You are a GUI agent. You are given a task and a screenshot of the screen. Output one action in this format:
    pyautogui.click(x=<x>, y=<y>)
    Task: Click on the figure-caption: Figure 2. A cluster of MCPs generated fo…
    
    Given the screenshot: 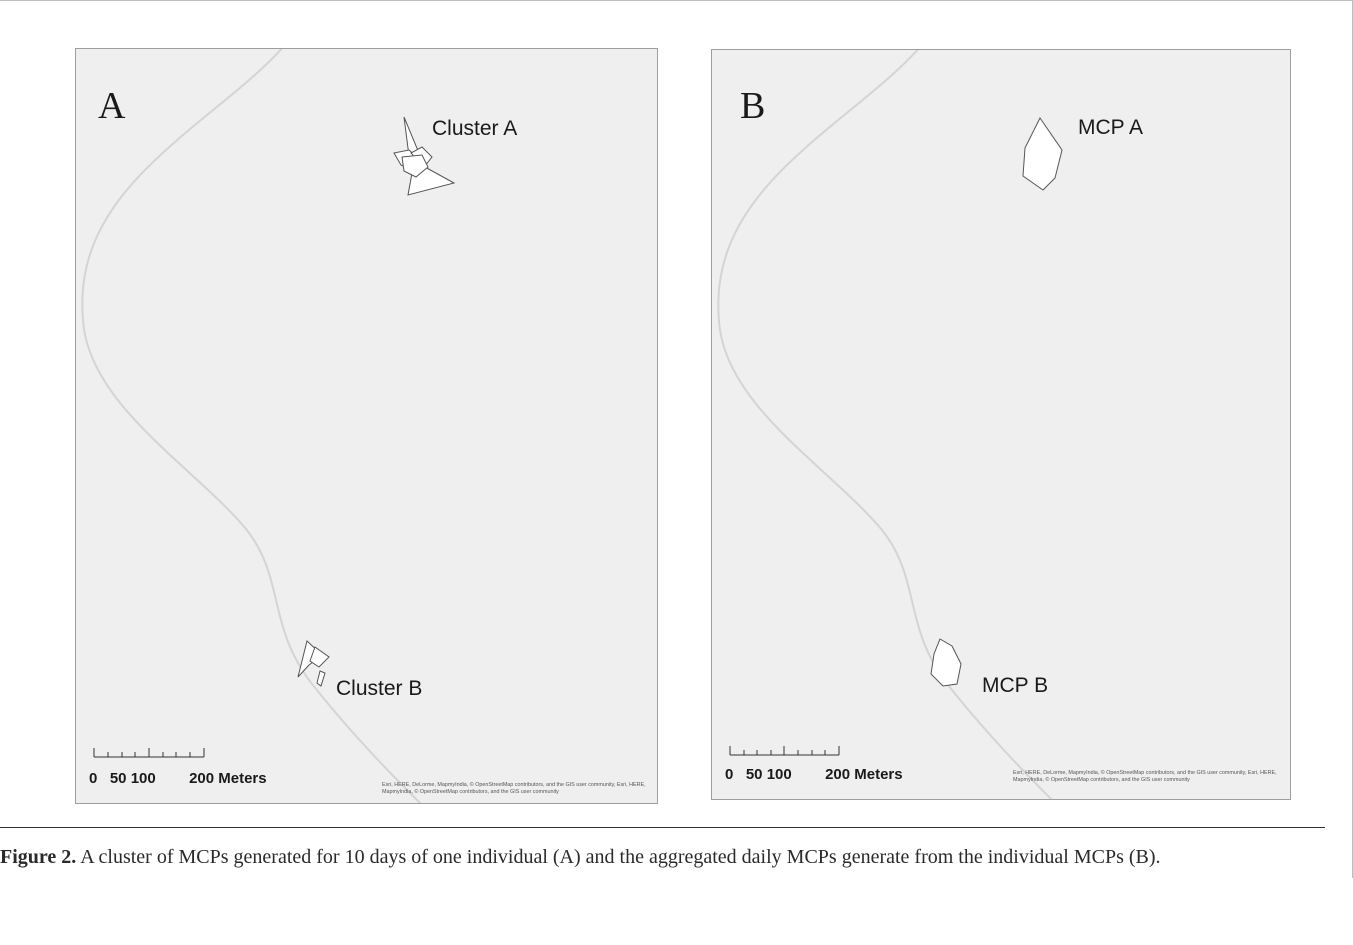 What is the action you would take?
    pyautogui.click(x=660, y=857)
    